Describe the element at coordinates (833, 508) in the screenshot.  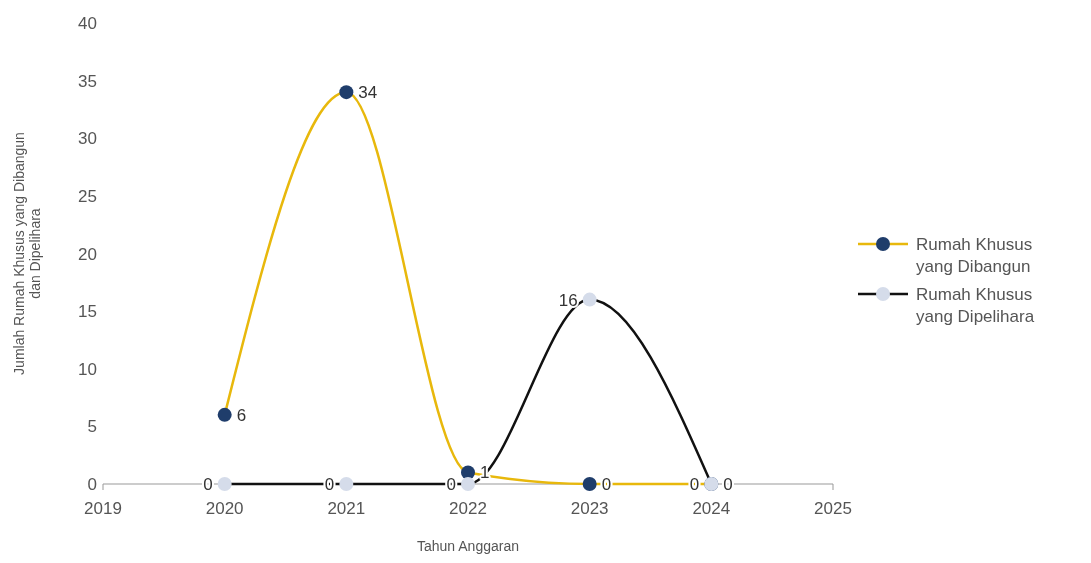
I see `x-tick-label: 2025` at that location.